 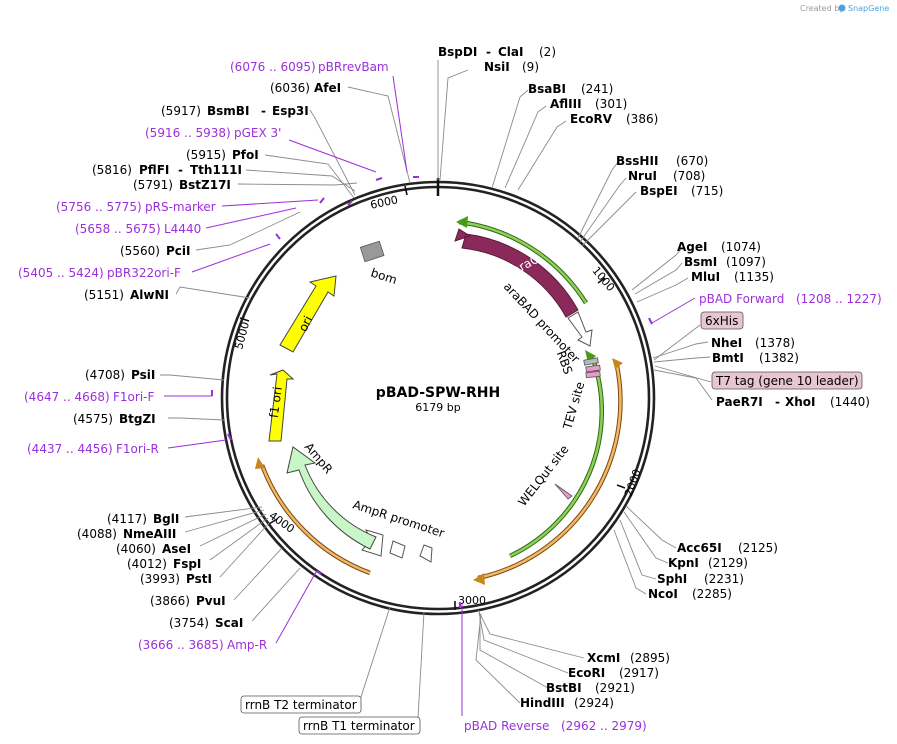 What do you see at coordinates (309, 67) in the screenshot?
I see `primer-pbrrevbam: (6076 .. 6095) pBRrevBam` at bounding box center [309, 67].